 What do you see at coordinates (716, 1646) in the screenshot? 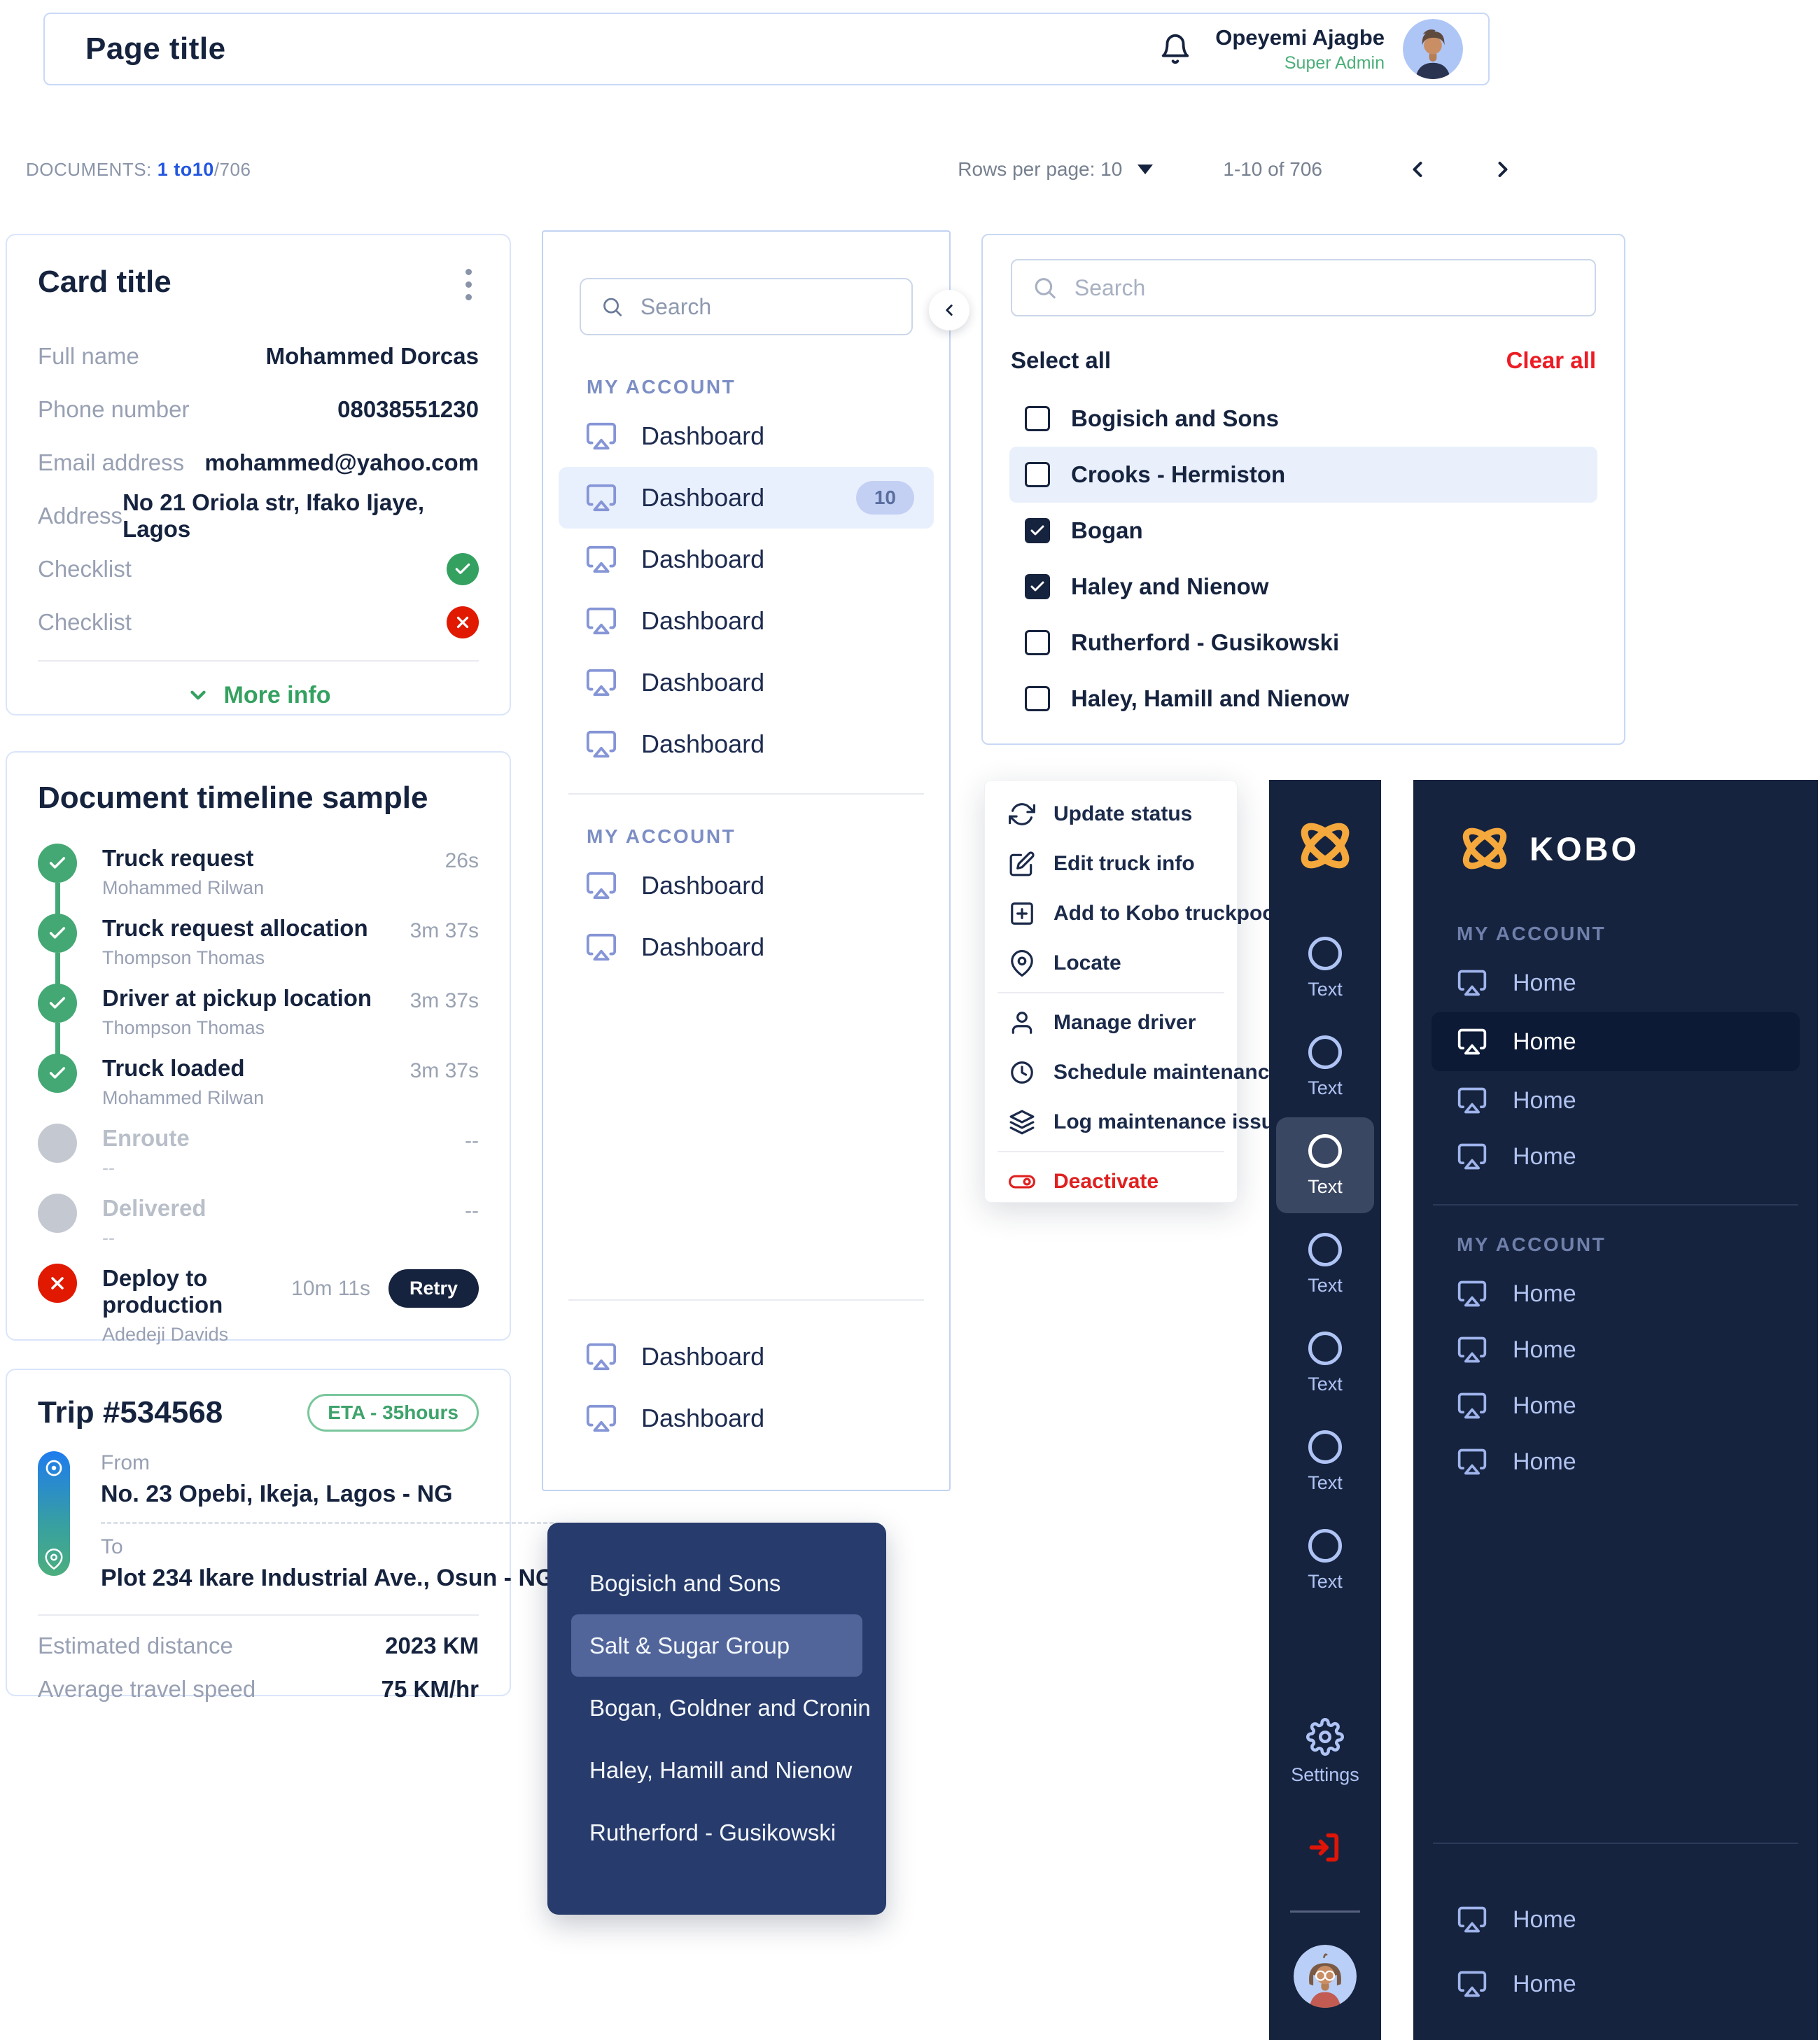
I see `dropdown-option: Salt & Sugar Group` at bounding box center [716, 1646].